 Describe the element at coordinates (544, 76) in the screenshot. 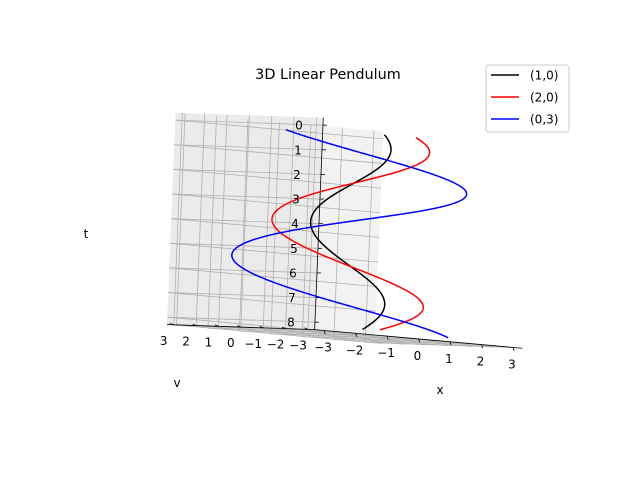

I see `legend-label: (1,0)` at that location.